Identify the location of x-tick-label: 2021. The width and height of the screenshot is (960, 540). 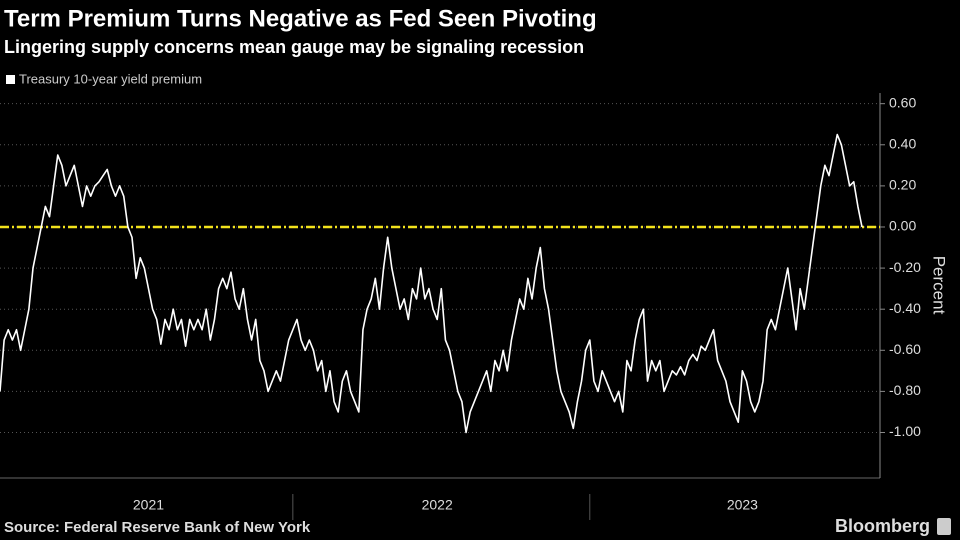
(148, 505).